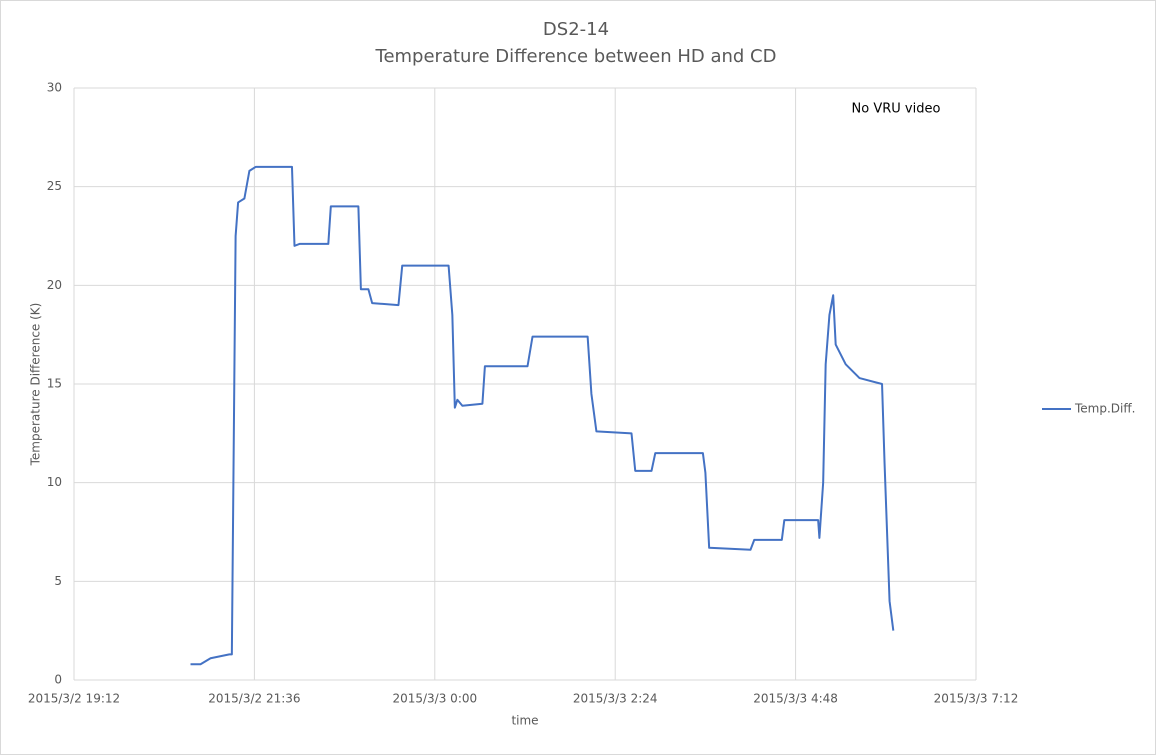 The height and width of the screenshot is (756, 1157). Describe the element at coordinates (54, 482) in the screenshot. I see `y-tick-label: 10` at that location.